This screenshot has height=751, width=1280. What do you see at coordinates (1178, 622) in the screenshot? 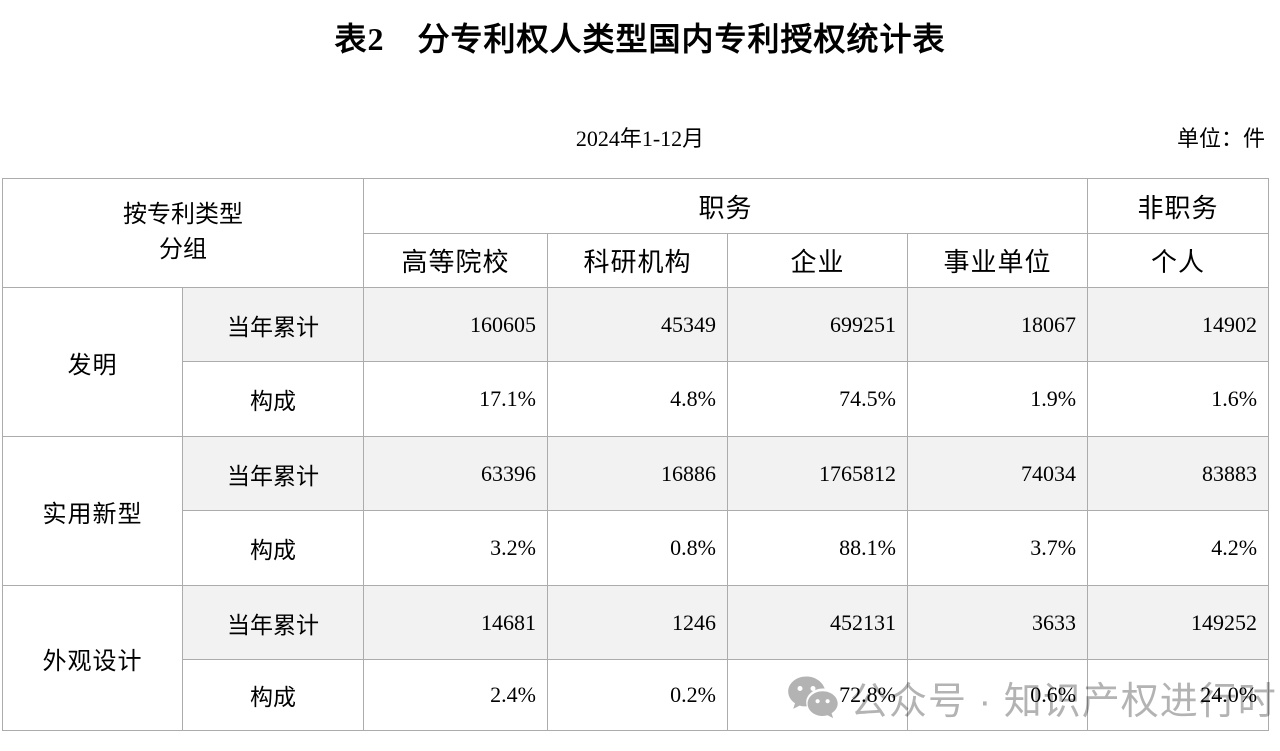
I see `value-cell: 149252` at bounding box center [1178, 622].